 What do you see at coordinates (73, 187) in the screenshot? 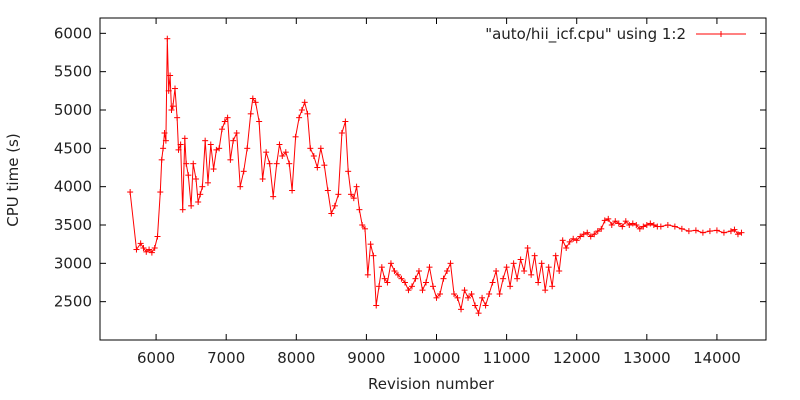
I see `y-tick-label: 4000` at bounding box center [73, 187].